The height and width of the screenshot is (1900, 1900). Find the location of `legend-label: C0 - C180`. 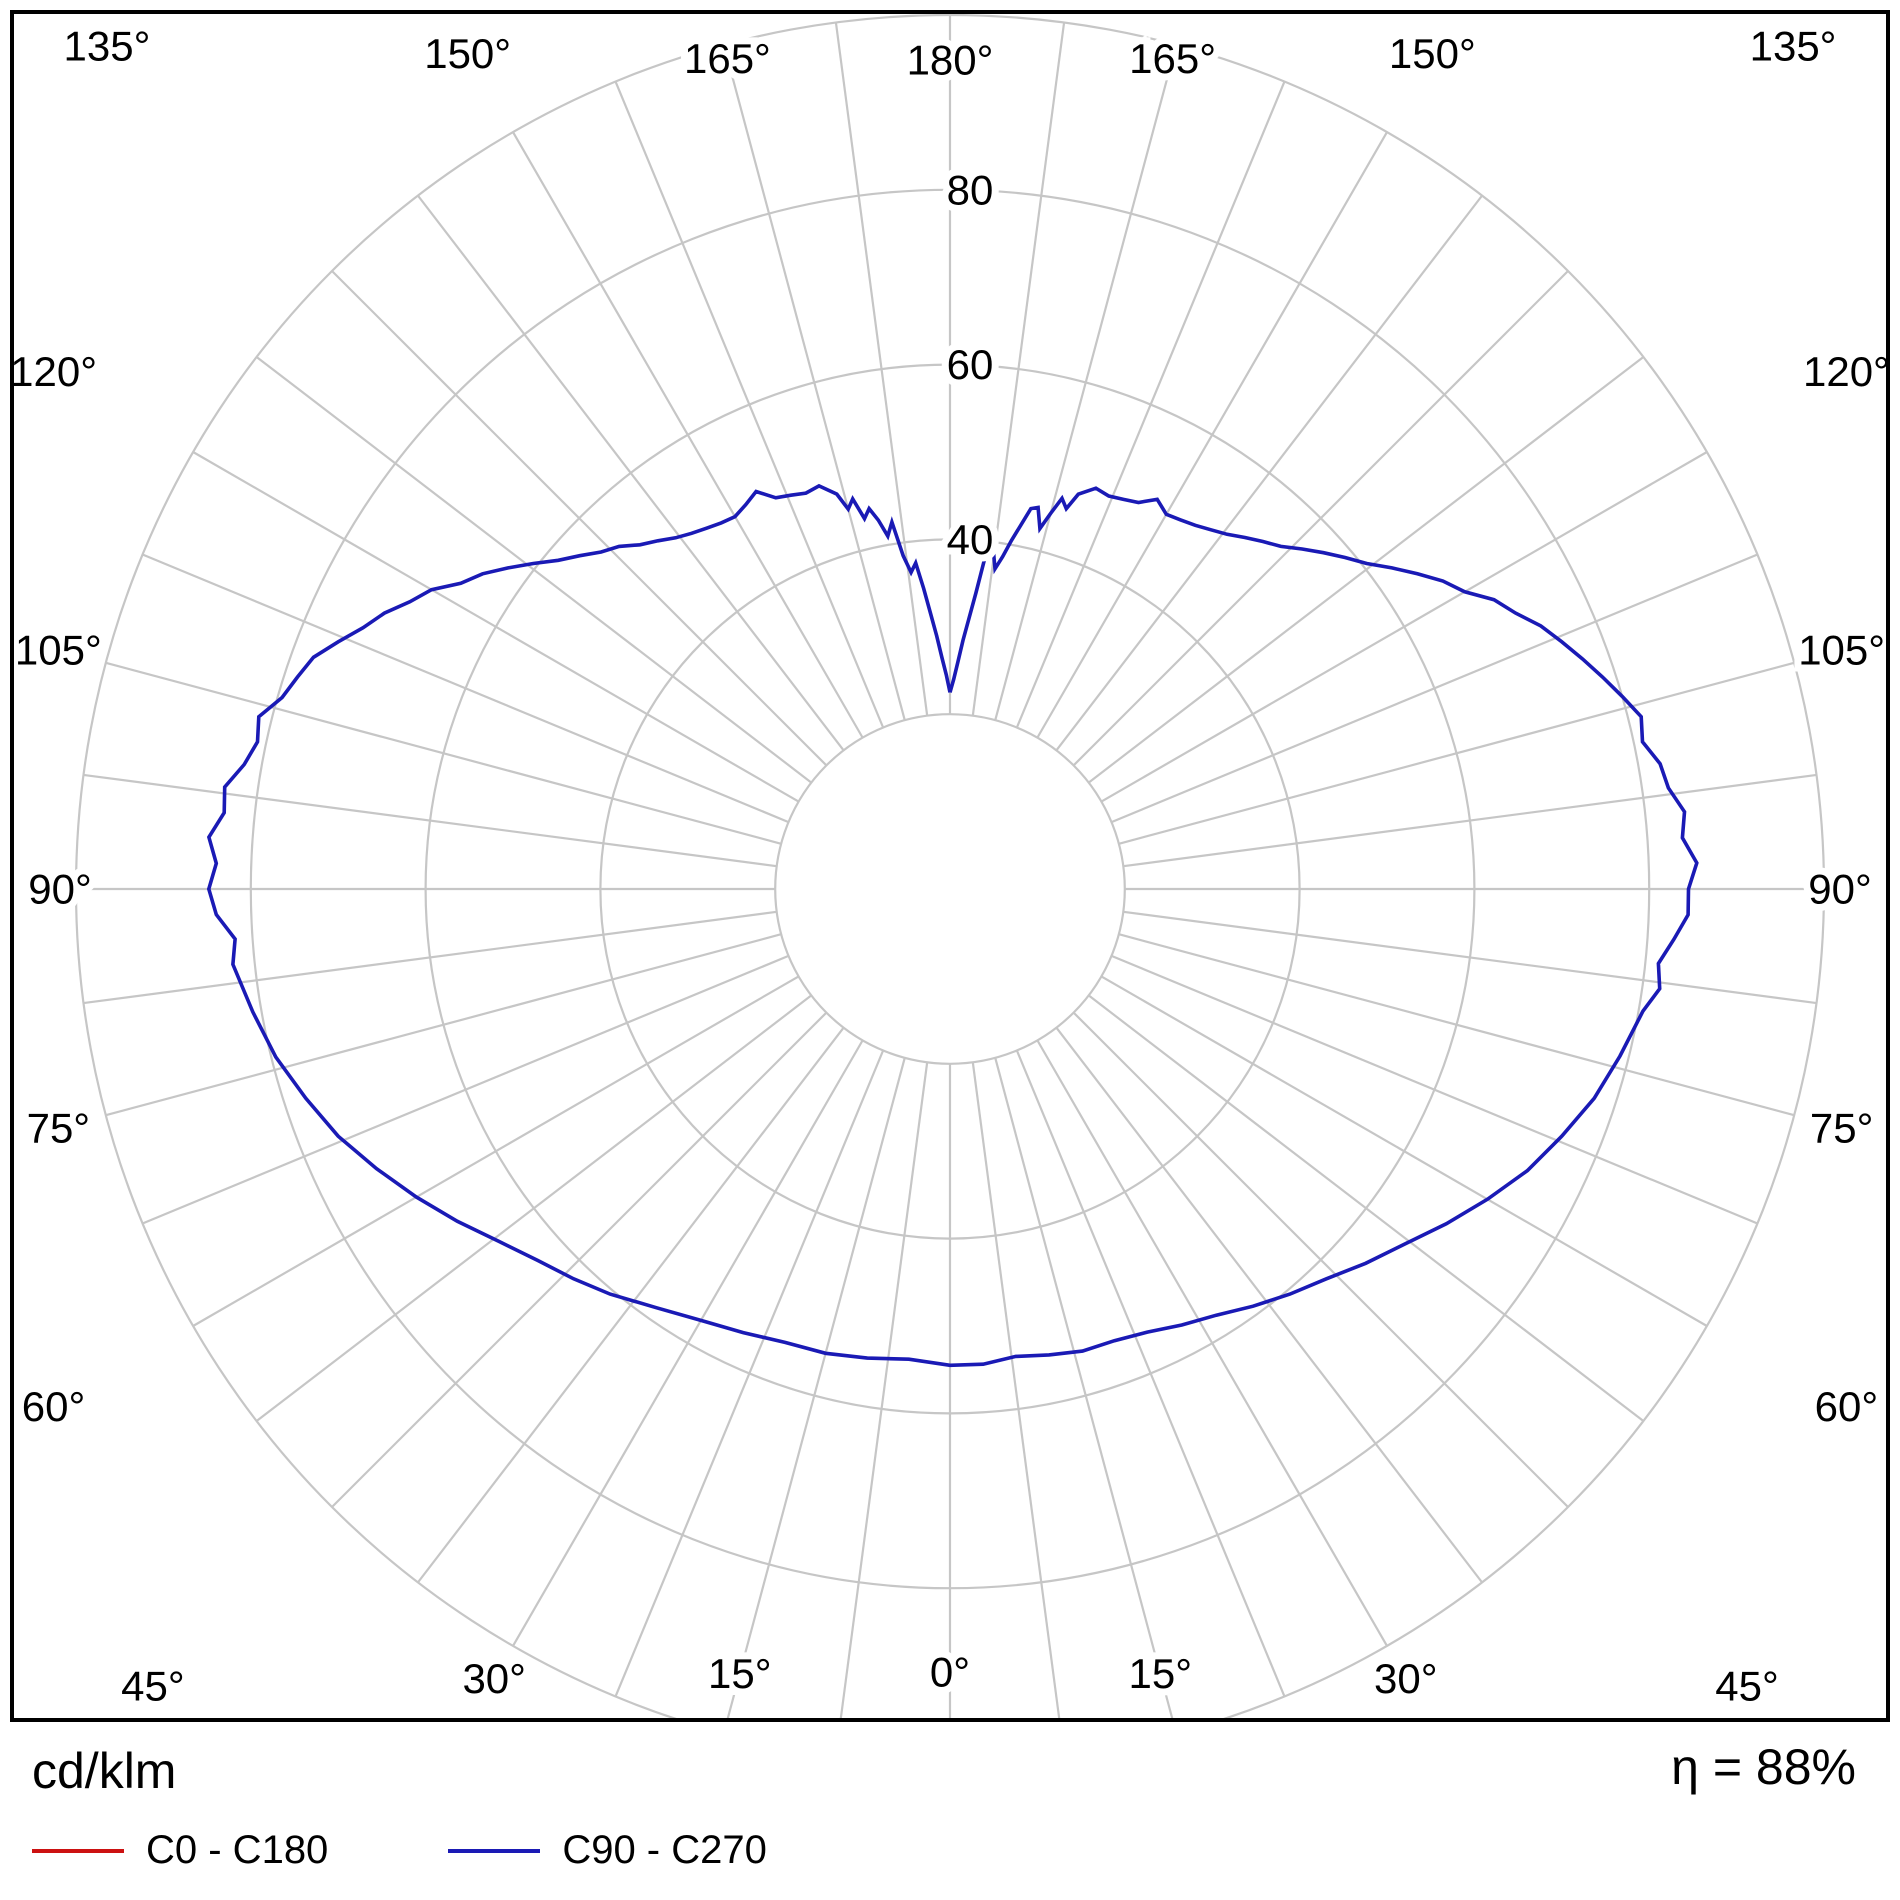

legend-label: C0 - C180 is located at coordinates (237, 1850).